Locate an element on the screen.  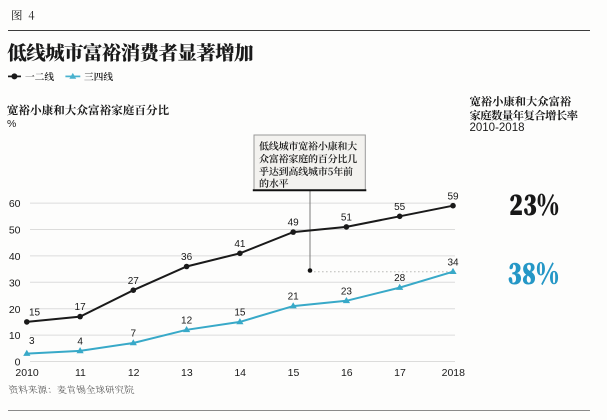
svg-text: 59 is located at coordinates (453, 196).